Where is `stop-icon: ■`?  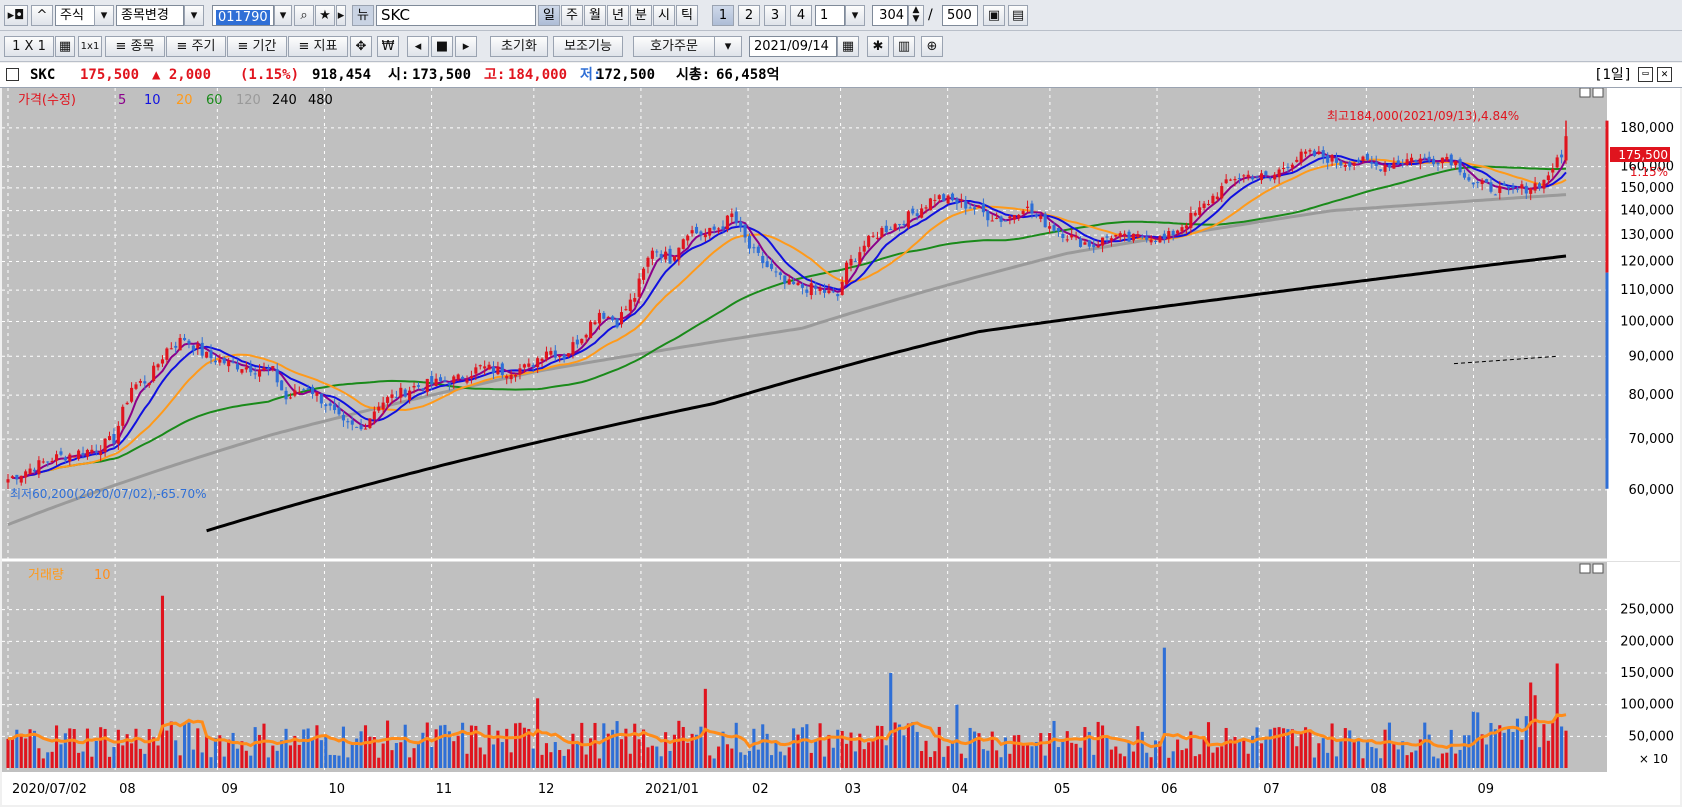
stop-icon: ■ is located at coordinates (442, 46).